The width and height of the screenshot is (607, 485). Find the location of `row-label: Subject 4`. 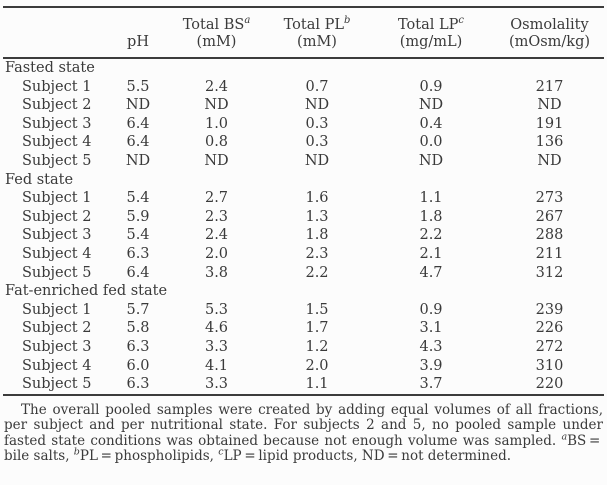

row-label: Subject 4 is located at coordinates (57, 365).